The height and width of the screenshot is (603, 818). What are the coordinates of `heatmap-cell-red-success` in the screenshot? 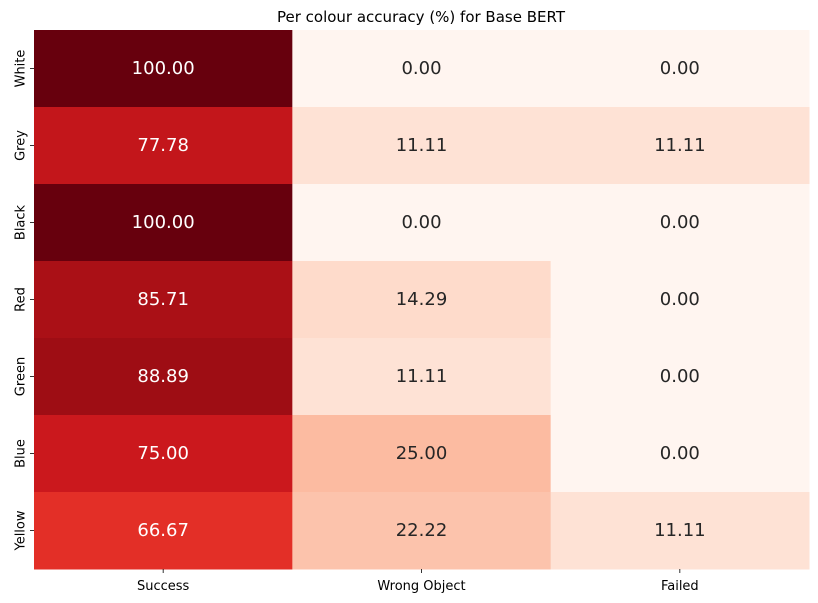 It's located at (163, 300).